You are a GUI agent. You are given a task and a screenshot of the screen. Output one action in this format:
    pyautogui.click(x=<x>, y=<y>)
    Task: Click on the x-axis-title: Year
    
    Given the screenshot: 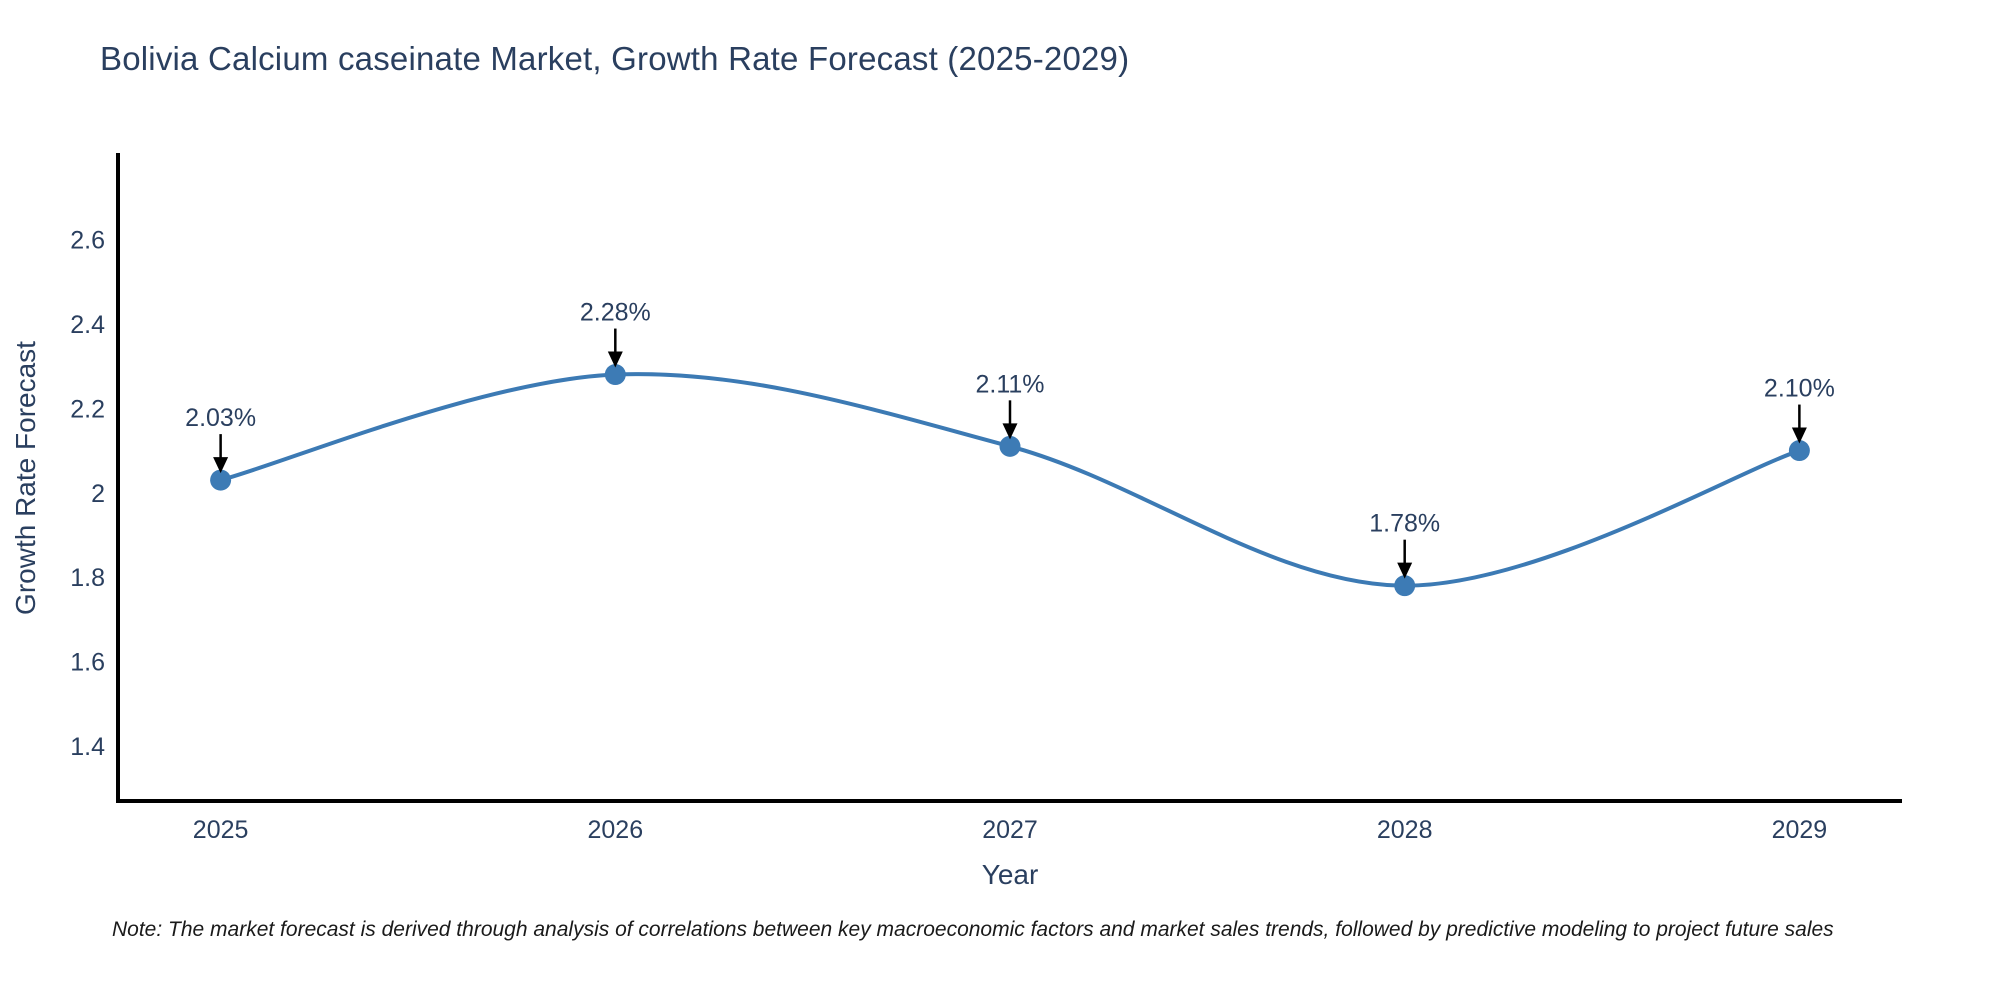 What is the action you would take?
    pyautogui.click(x=1010, y=874)
    